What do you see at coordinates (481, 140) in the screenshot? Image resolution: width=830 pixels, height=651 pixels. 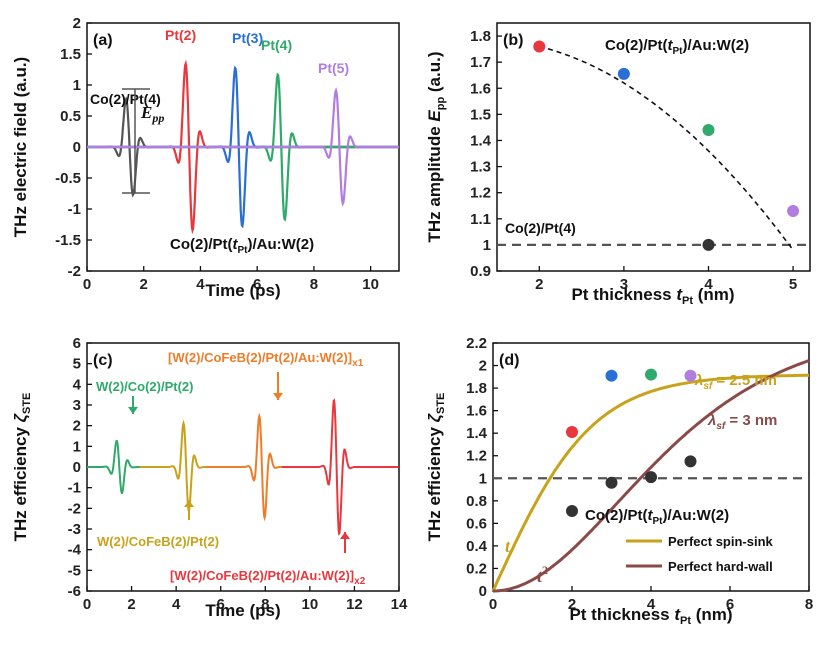 I see `panel-b-ytick-label: 1.4` at bounding box center [481, 140].